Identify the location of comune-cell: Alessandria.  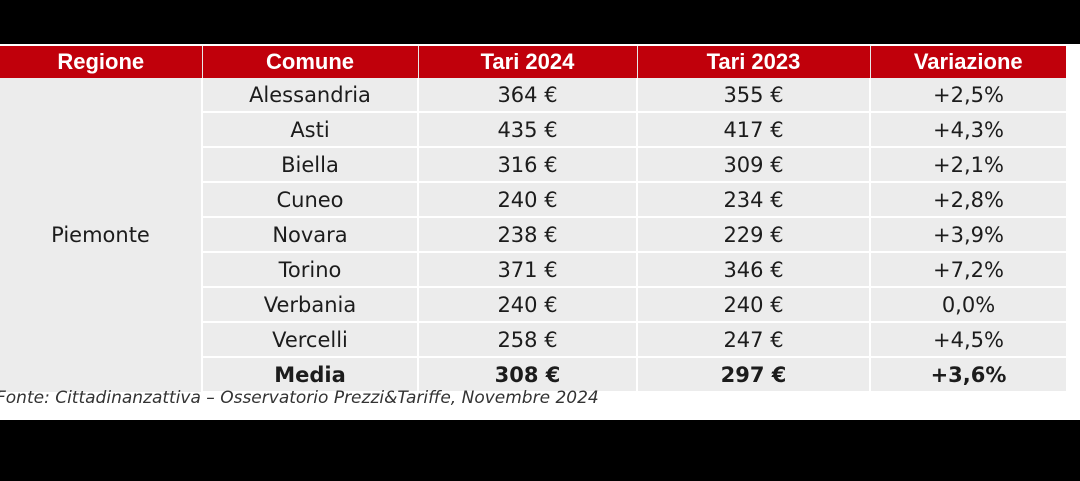
(310, 95).